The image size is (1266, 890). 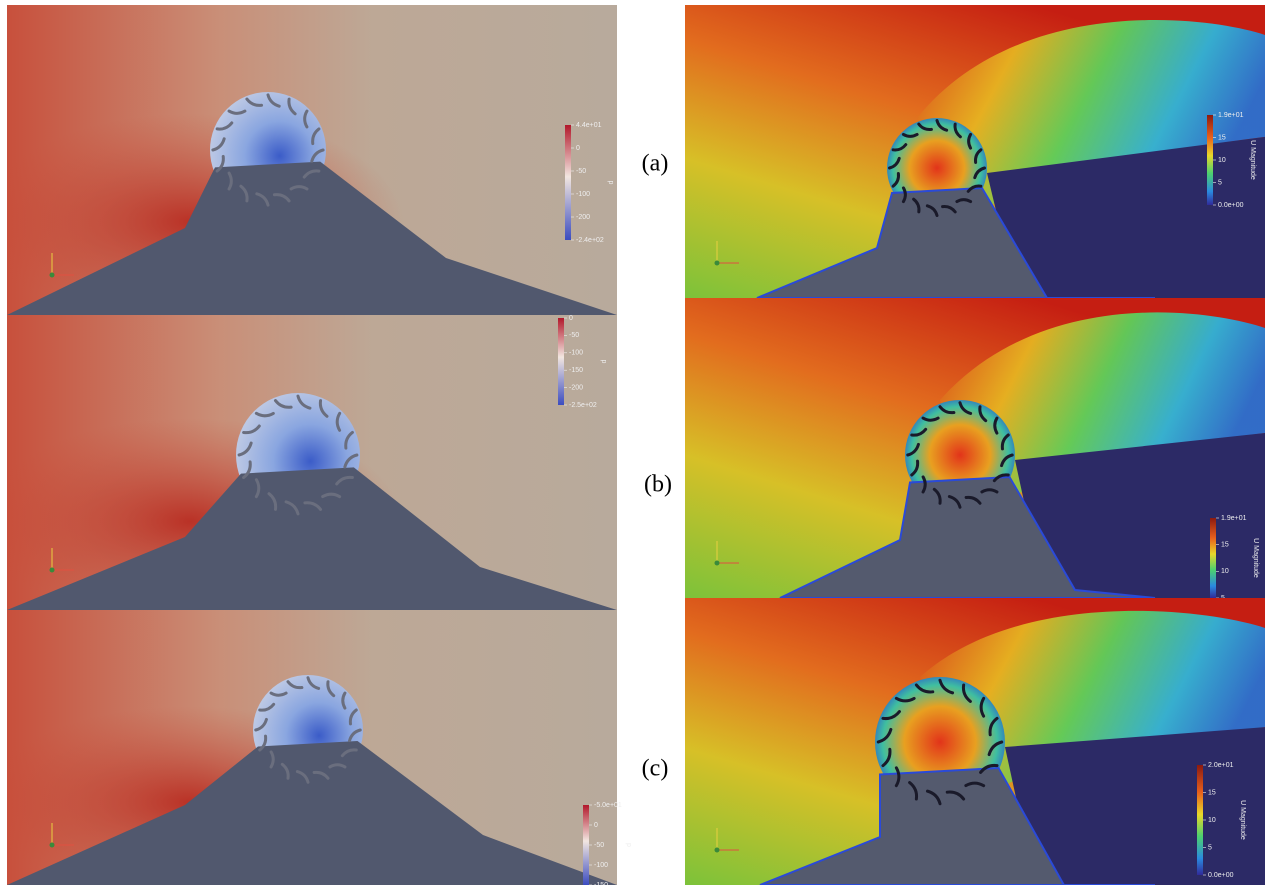 I want to click on panel-content, so click(x=312, y=747).